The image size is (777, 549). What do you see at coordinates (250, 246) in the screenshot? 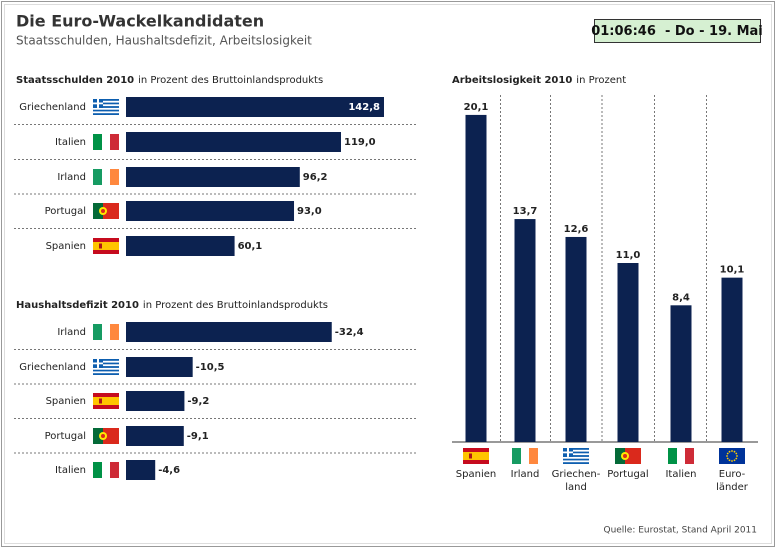
I see `value-label: 60,1` at bounding box center [250, 246].